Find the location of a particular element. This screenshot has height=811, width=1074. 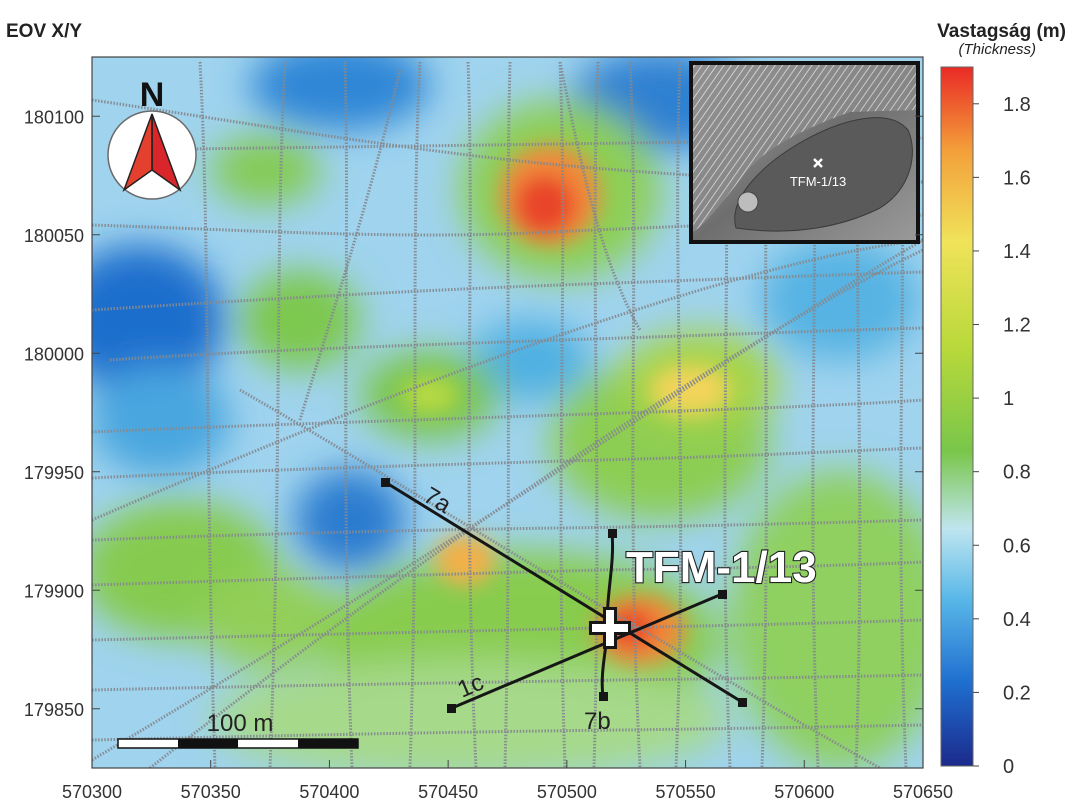

profile-label-7b: 7b is located at coordinates (597, 721).